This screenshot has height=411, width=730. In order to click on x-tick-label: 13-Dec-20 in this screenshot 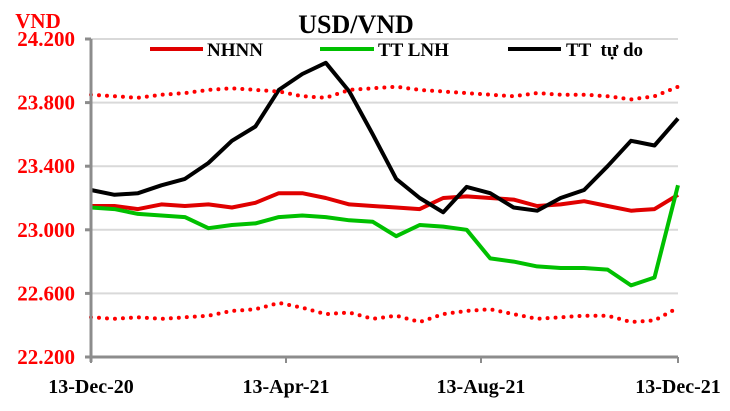, I will do `click(91, 387)`.